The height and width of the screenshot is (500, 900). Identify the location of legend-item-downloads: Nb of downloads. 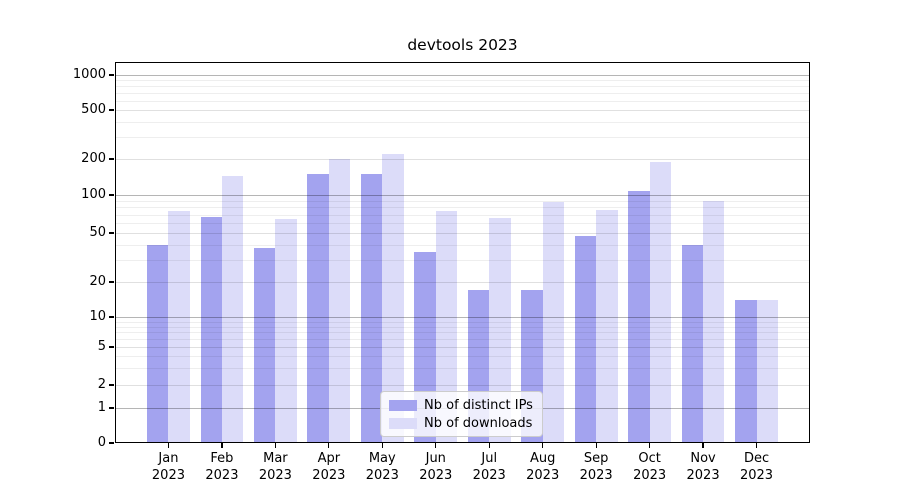
(465, 423).